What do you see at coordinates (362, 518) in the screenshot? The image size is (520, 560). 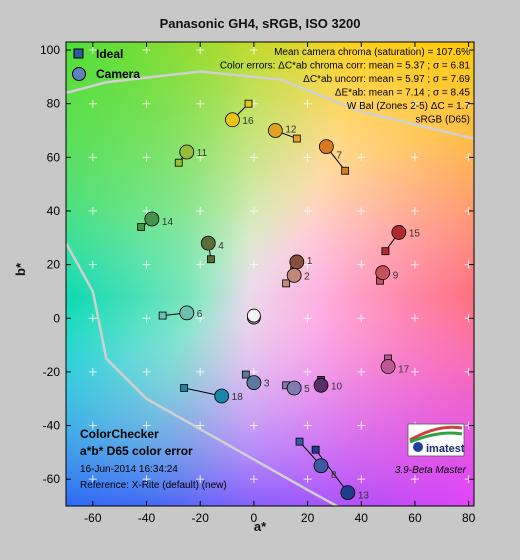 I see `x-tick-label: 40` at bounding box center [362, 518].